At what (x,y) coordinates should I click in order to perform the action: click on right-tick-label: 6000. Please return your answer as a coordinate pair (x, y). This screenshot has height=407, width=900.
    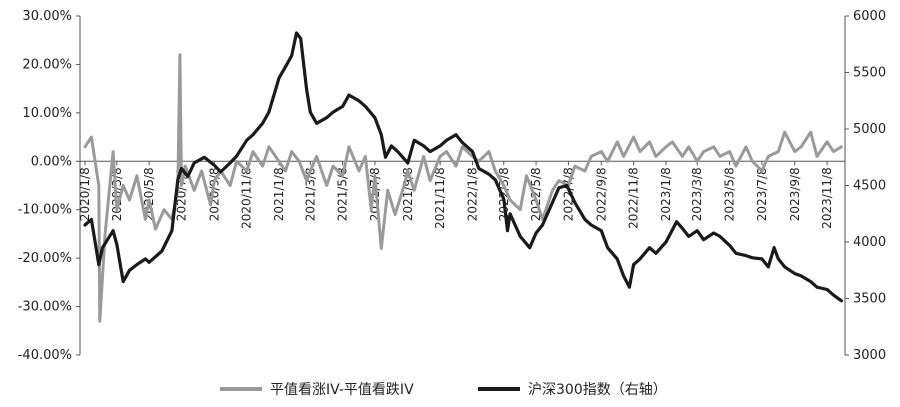
    Looking at the image, I should click on (869, 16).